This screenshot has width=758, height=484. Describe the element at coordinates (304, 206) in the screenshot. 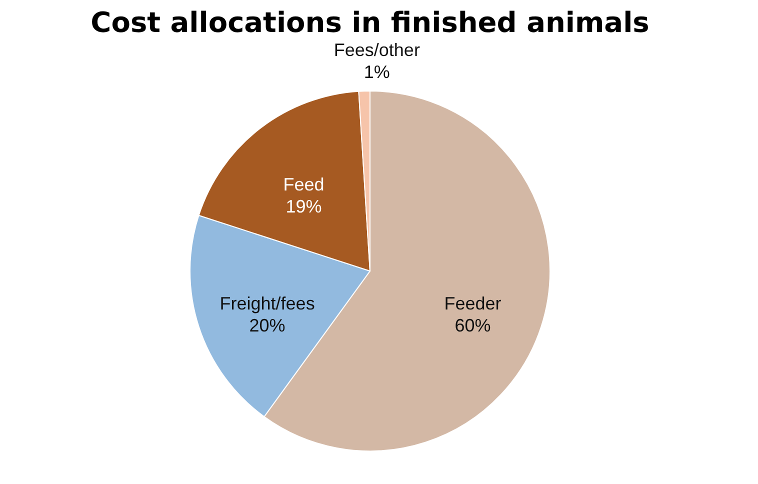

I see `data-label: 19%` at that location.